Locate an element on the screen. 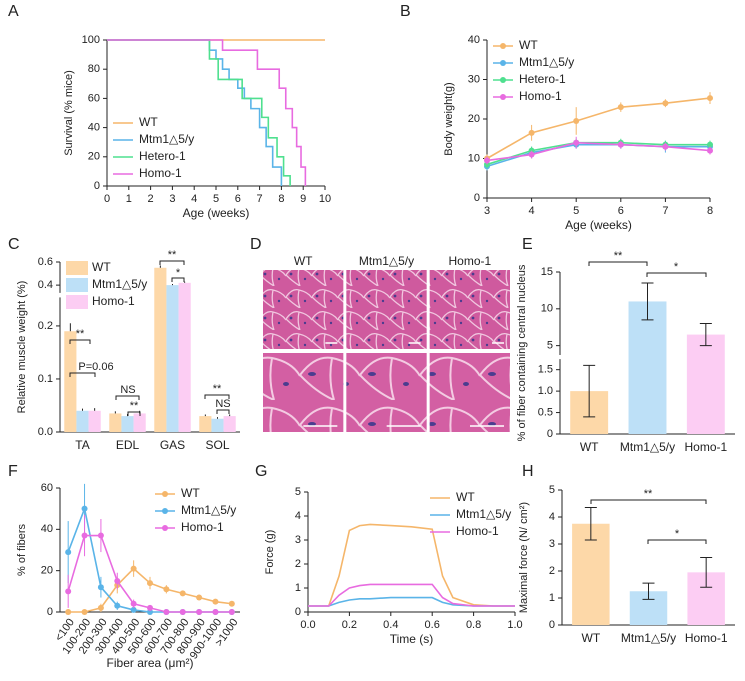 This screenshot has height=681, width=745. annotation: NS is located at coordinates (222, 404).